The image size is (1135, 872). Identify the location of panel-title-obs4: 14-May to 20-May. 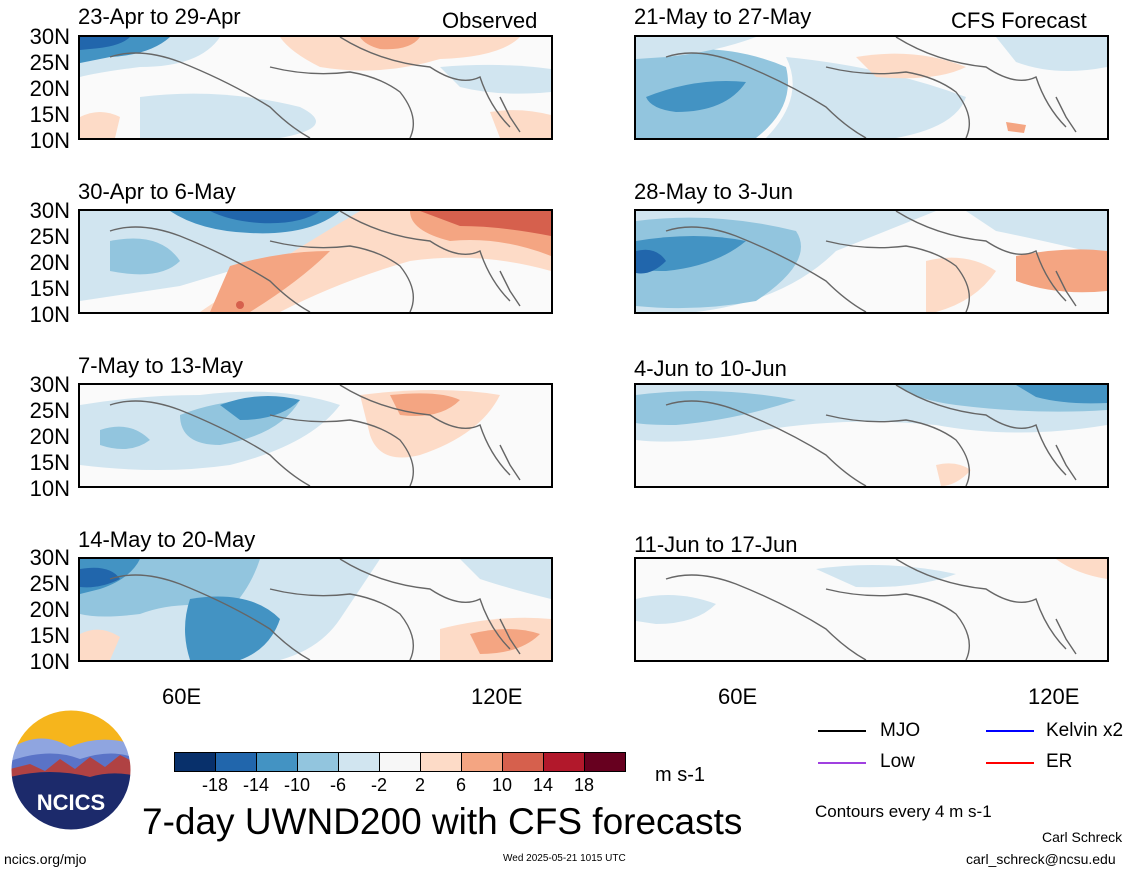
(167, 539).